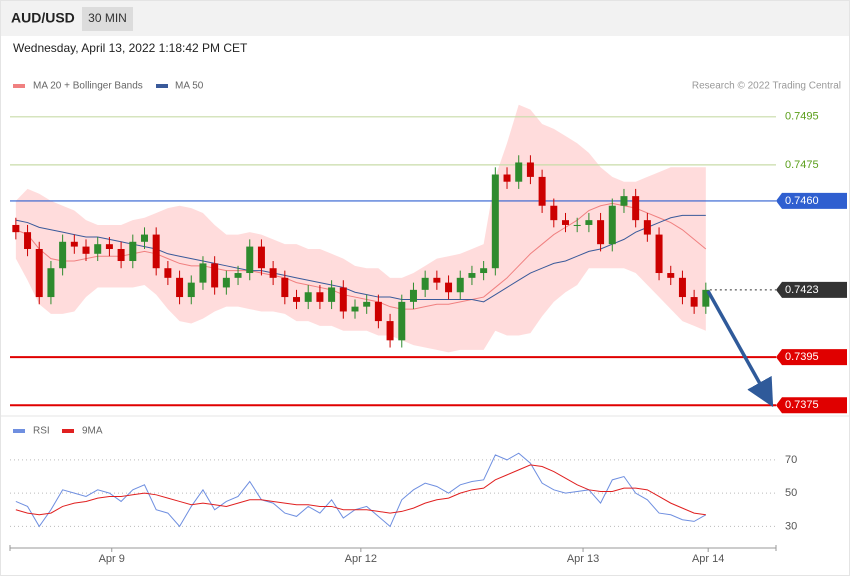  What do you see at coordinates (766, 86) in the screenshot?
I see `credit: Research © 2022 Trading Central` at bounding box center [766, 86].